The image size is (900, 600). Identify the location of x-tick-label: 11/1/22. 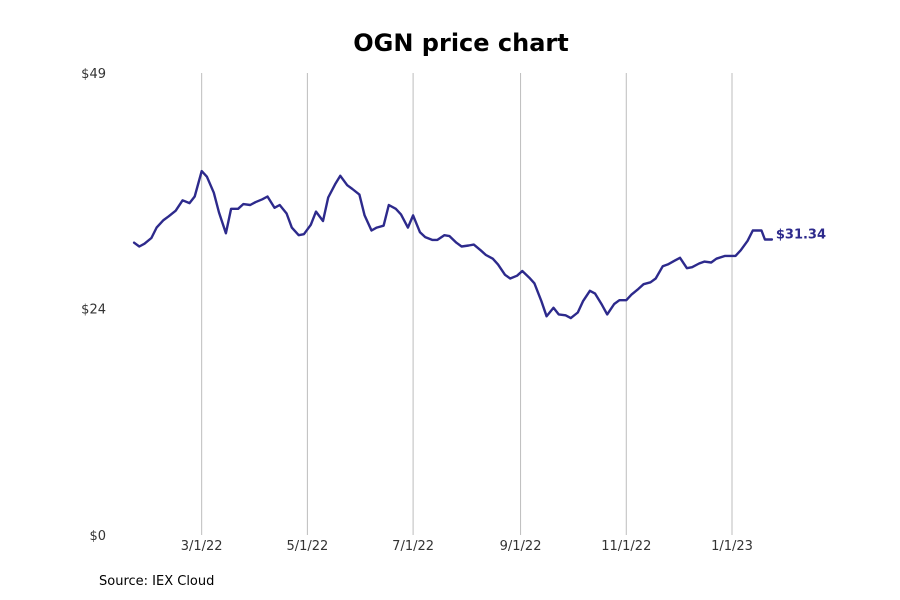
(626, 546).